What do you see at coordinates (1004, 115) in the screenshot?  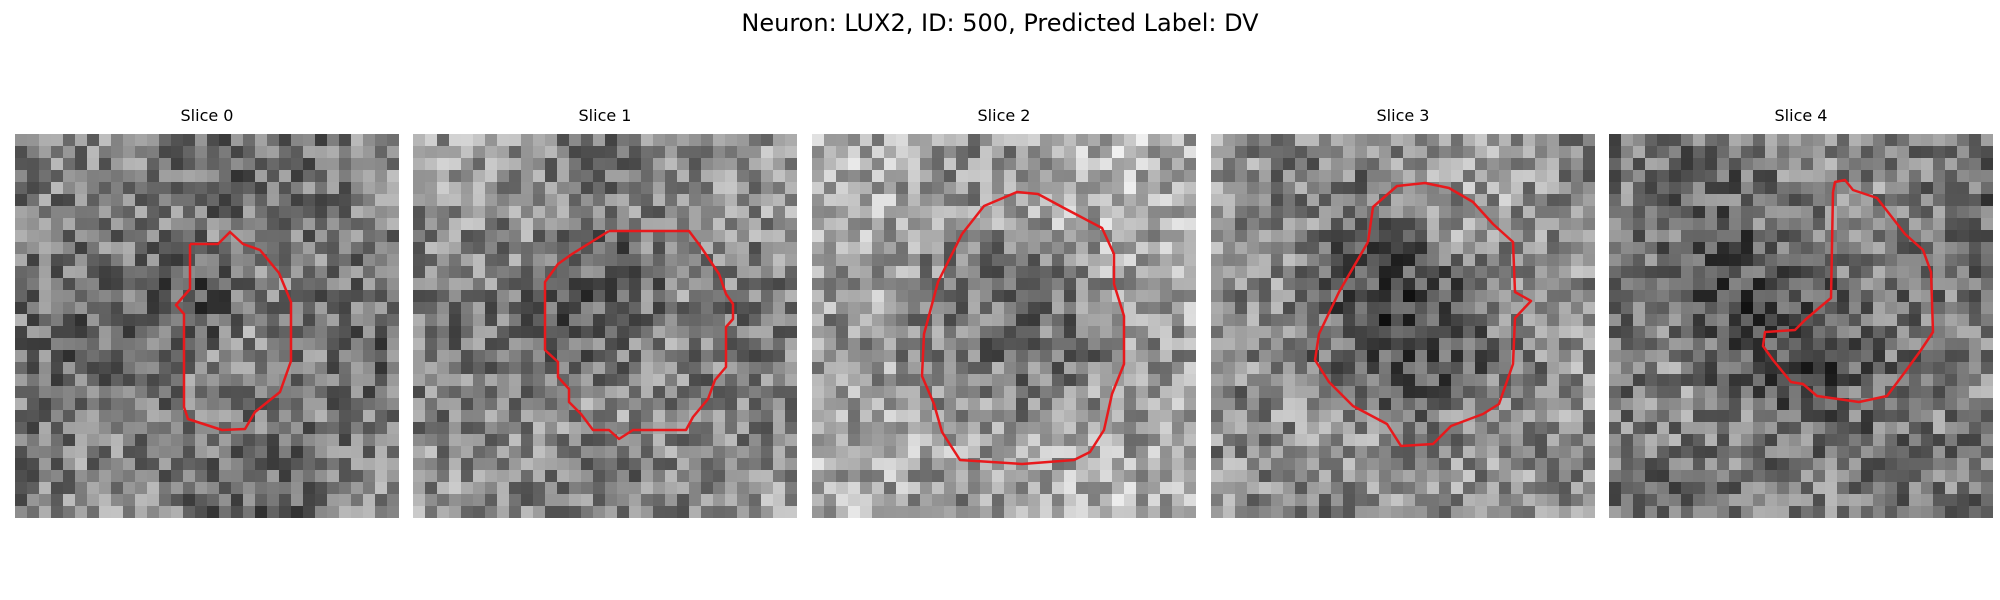 I see `slice-title: Slice 2` at bounding box center [1004, 115].